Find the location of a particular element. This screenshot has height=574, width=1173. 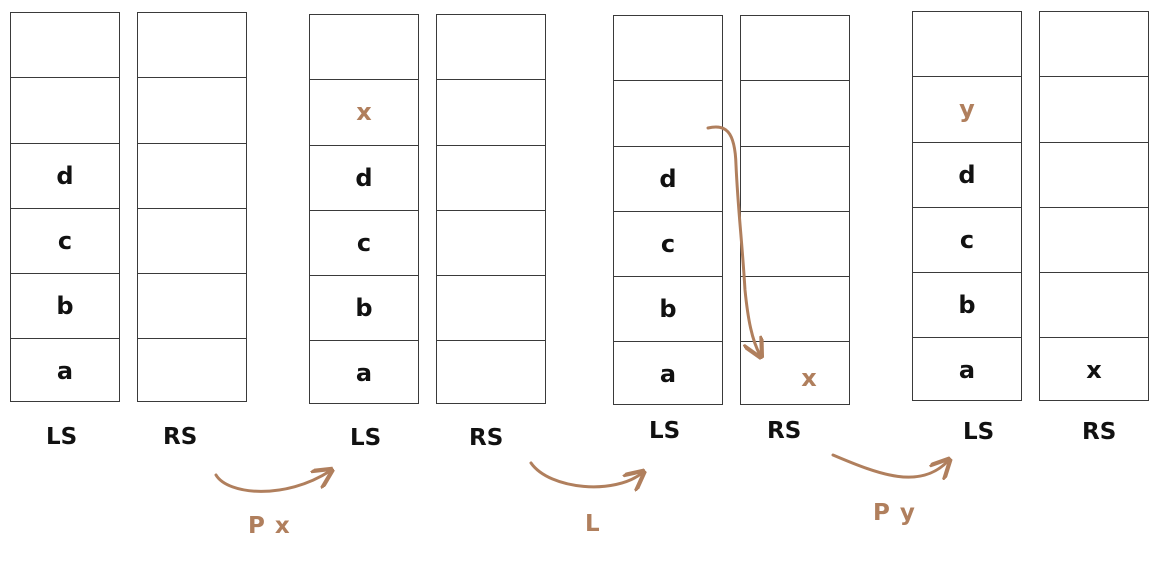

operation-label-1: P x is located at coordinates (269, 526).